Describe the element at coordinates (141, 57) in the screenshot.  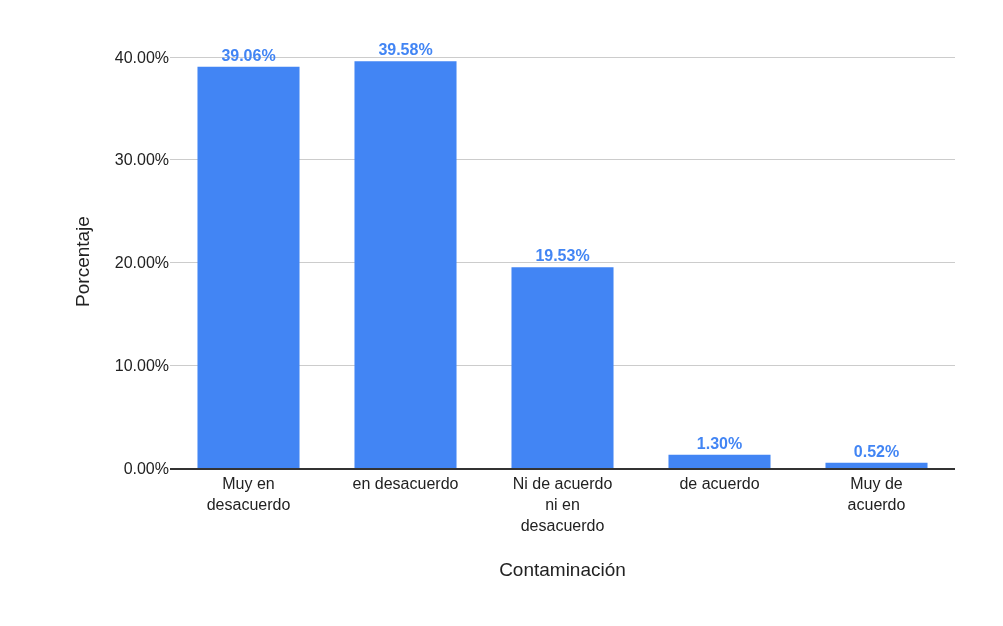
I see `y-tick-label: 40.00%` at that location.